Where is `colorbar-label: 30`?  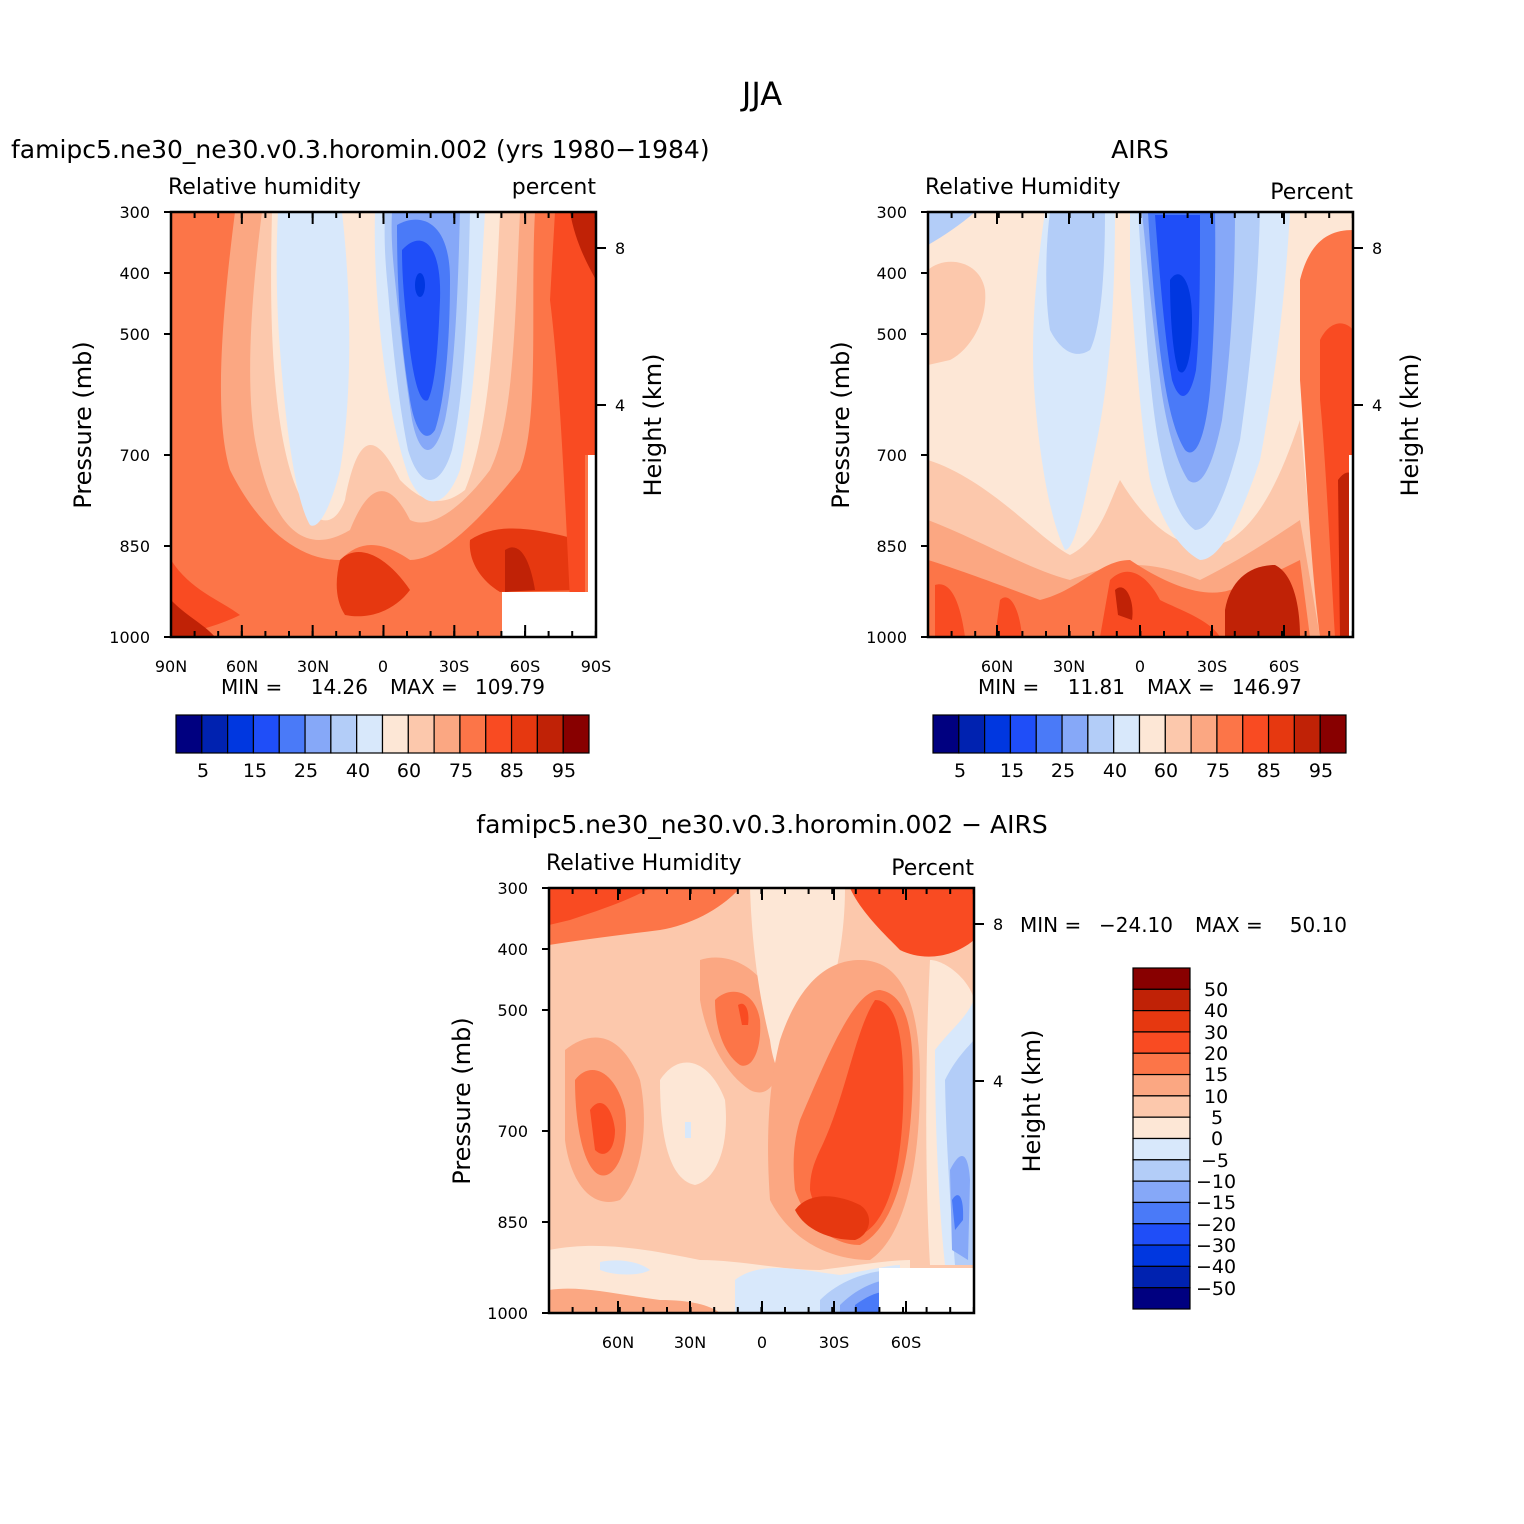 colorbar-label: 30 is located at coordinates (1216, 1033).